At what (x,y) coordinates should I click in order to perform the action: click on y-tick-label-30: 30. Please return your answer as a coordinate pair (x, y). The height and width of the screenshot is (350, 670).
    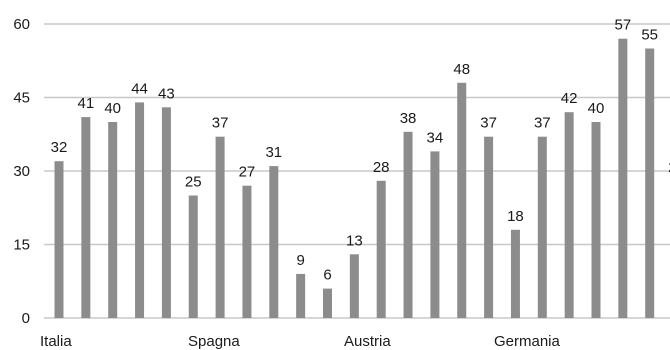
    Looking at the image, I should click on (21, 171).